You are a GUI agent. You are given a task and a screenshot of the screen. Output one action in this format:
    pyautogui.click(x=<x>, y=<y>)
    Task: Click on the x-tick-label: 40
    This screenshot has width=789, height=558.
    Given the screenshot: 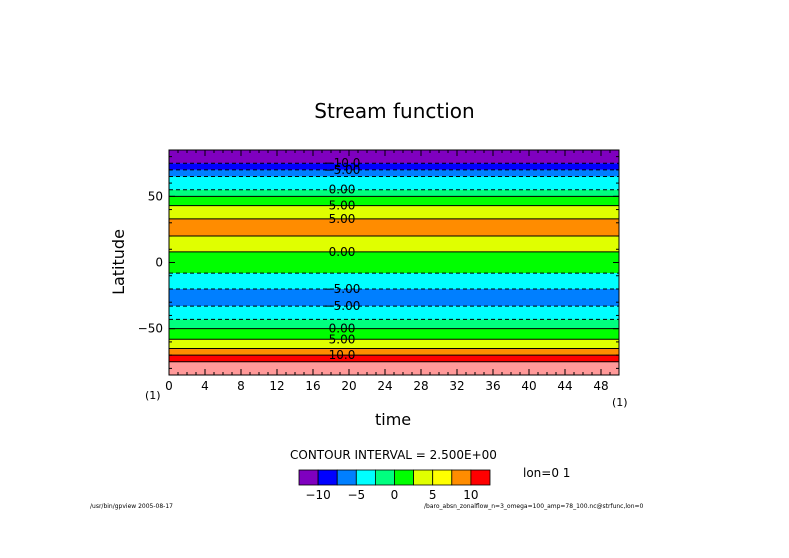 What is the action you would take?
    pyautogui.click(x=528, y=386)
    